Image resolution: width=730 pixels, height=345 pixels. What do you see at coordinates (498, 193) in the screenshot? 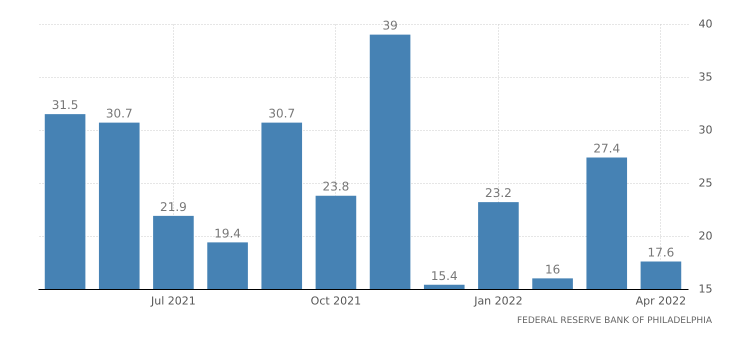
I see `data-label: 23.2` at bounding box center [498, 193].